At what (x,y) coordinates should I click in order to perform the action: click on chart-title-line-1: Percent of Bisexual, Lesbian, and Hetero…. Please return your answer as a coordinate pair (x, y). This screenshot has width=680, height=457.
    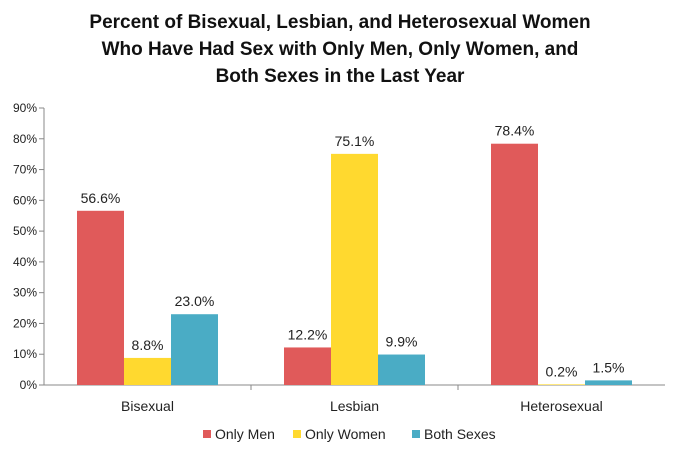
    Looking at the image, I should click on (339, 22).